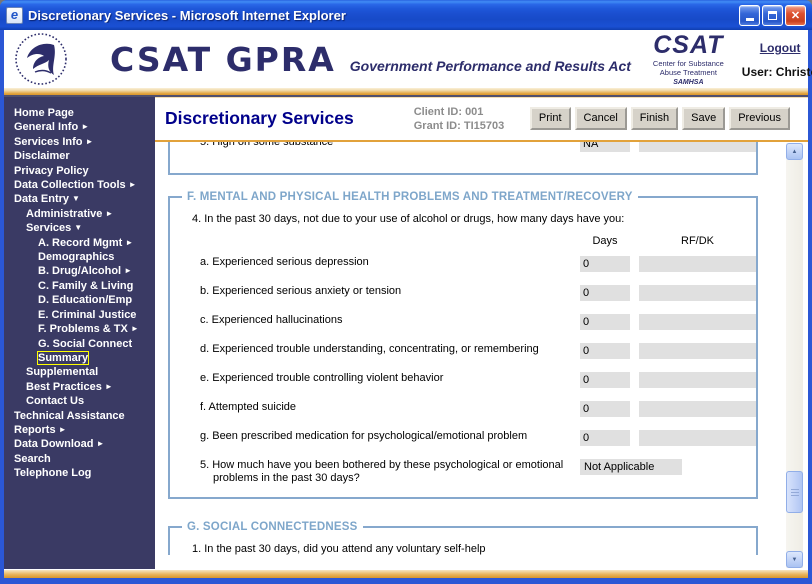 Image resolution: width=812 pixels, height=584 pixels. I want to click on hhs-logo-icon, so click(41, 59).